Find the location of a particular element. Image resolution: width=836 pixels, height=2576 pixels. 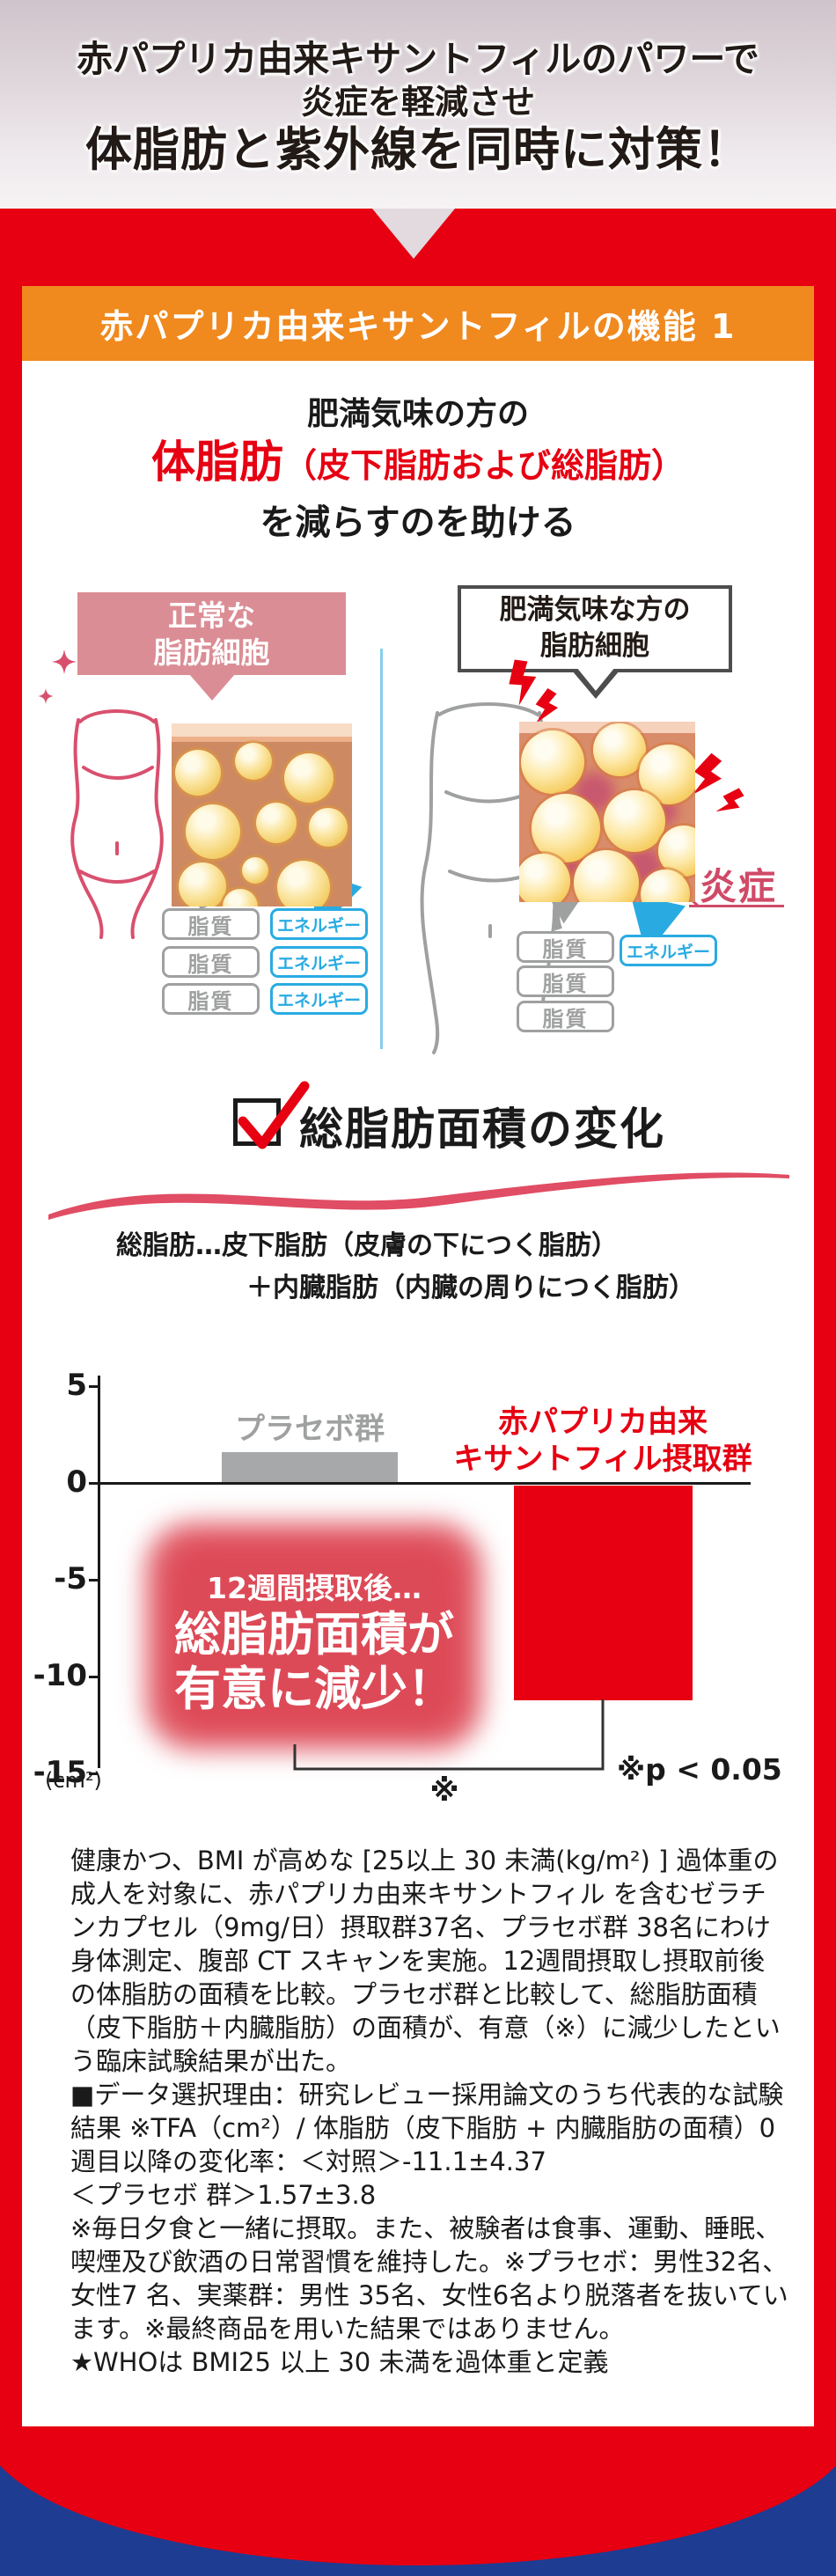

inflammation-underline is located at coordinates (737, 906).